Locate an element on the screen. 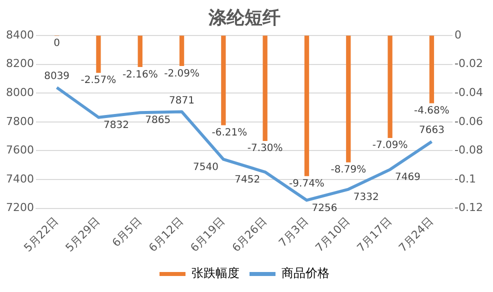  y2-tick-label: -0.12 is located at coordinates (469, 207).